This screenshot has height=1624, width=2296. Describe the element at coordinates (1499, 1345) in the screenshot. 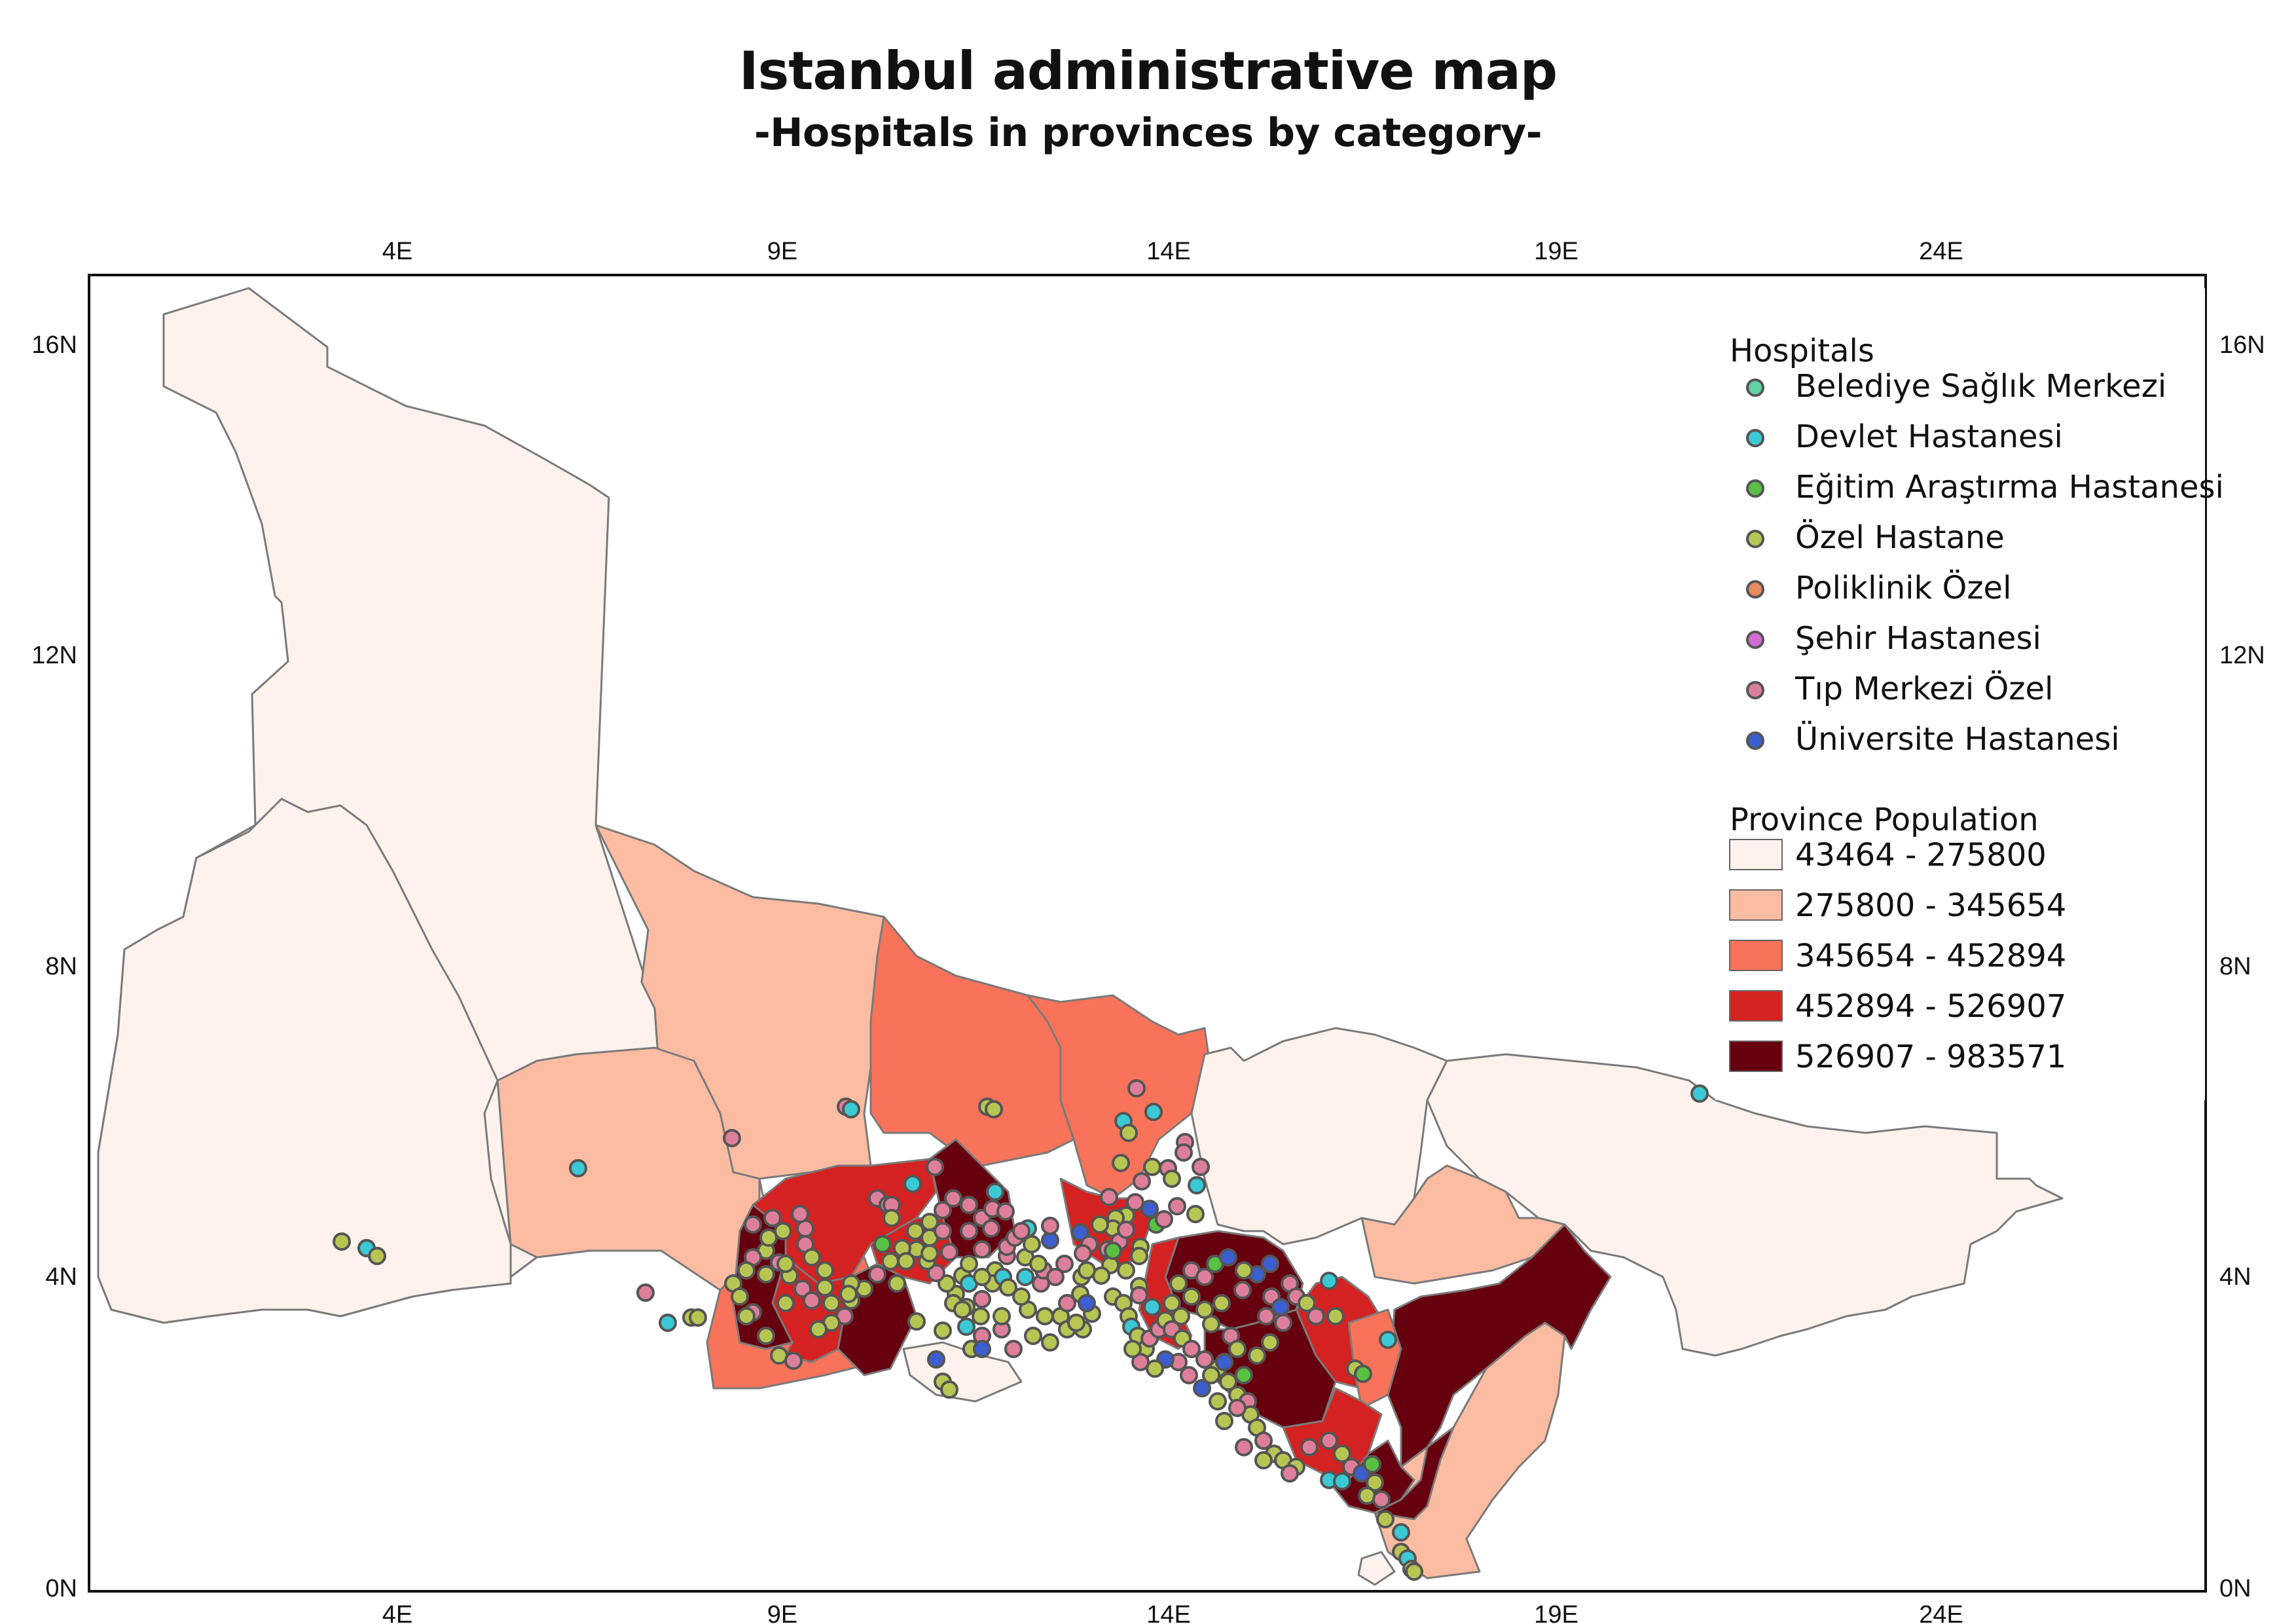

I see `province-sancaktepe` at that location.